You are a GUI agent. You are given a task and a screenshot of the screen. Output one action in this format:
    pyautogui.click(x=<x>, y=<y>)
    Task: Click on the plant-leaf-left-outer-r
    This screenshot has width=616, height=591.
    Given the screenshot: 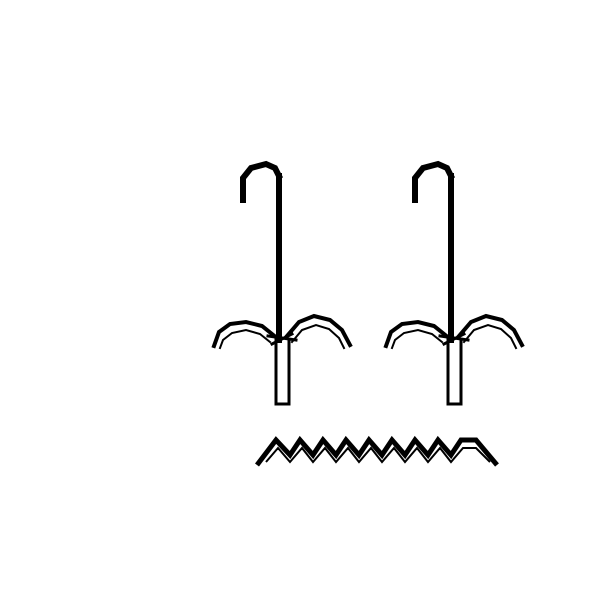 What is the action you would take?
    pyautogui.click(x=417, y=334)
    